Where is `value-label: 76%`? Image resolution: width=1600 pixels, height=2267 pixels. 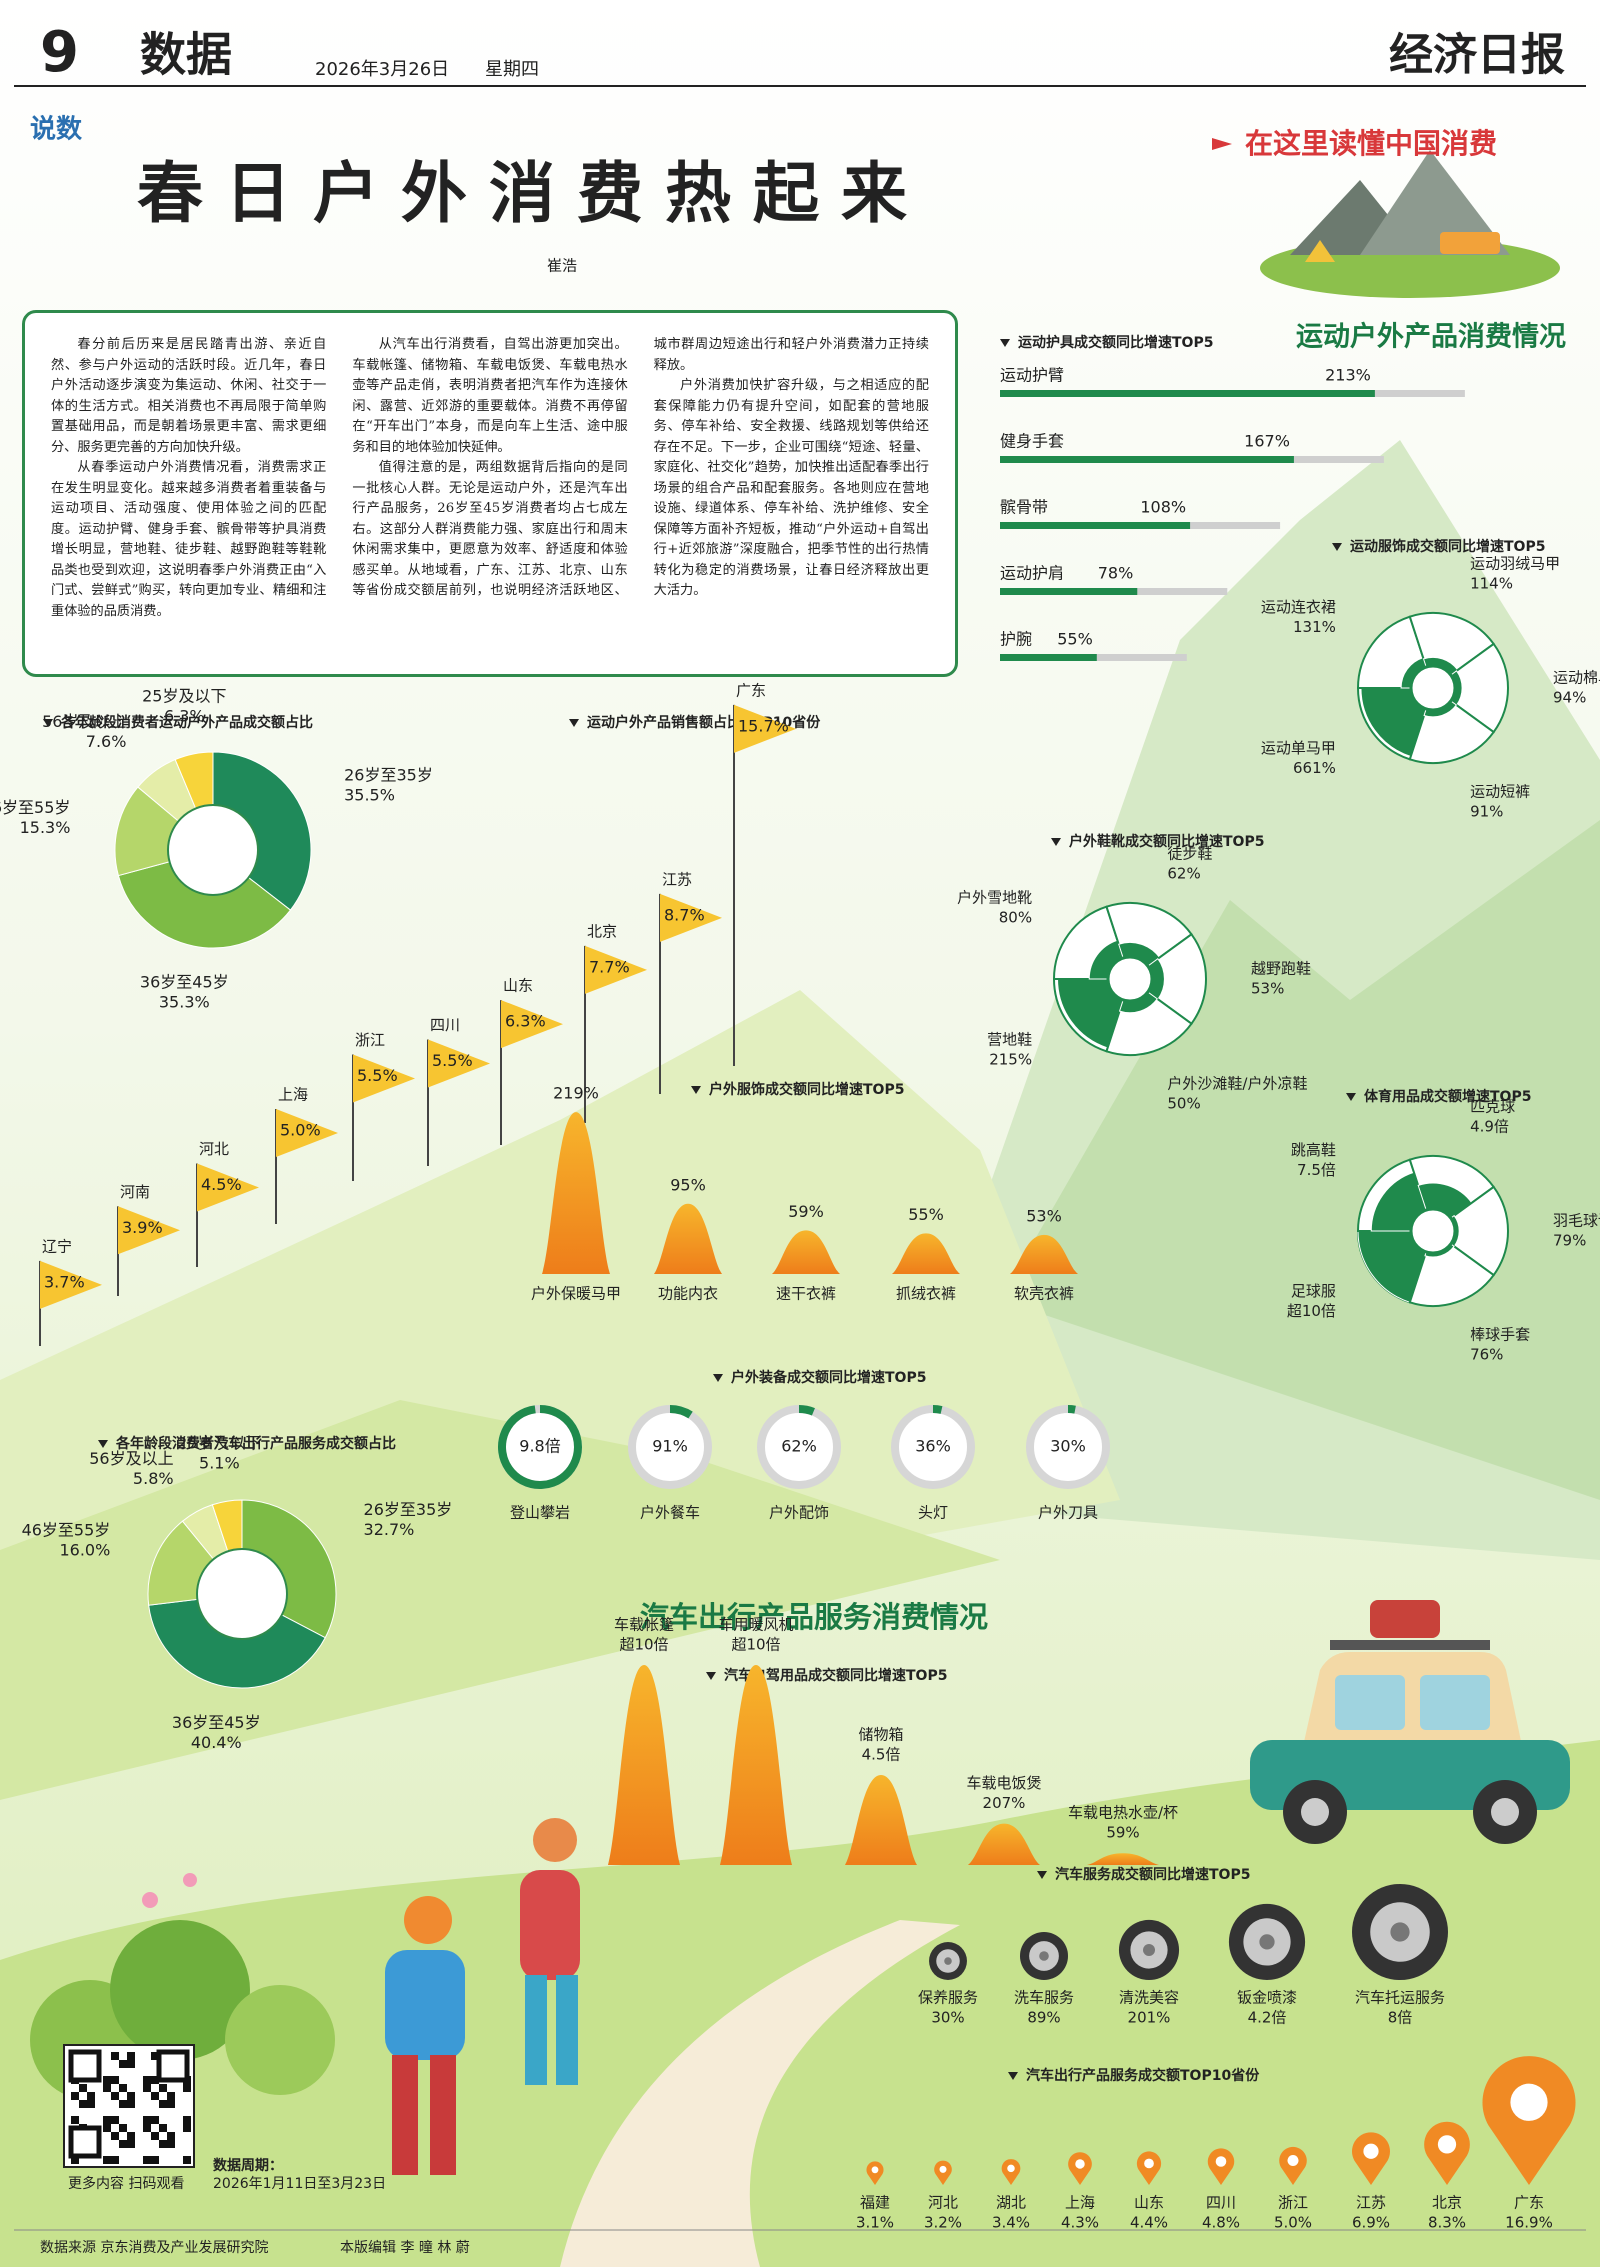 value-label: 76% is located at coordinates (1486, 1355).